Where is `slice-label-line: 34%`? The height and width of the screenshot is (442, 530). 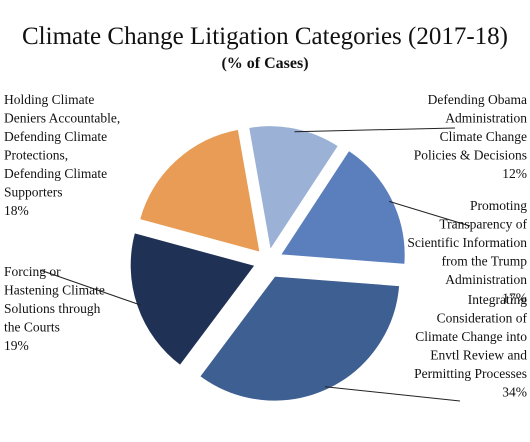
slice-label-line: 34% is located at coordinates (514, 392).